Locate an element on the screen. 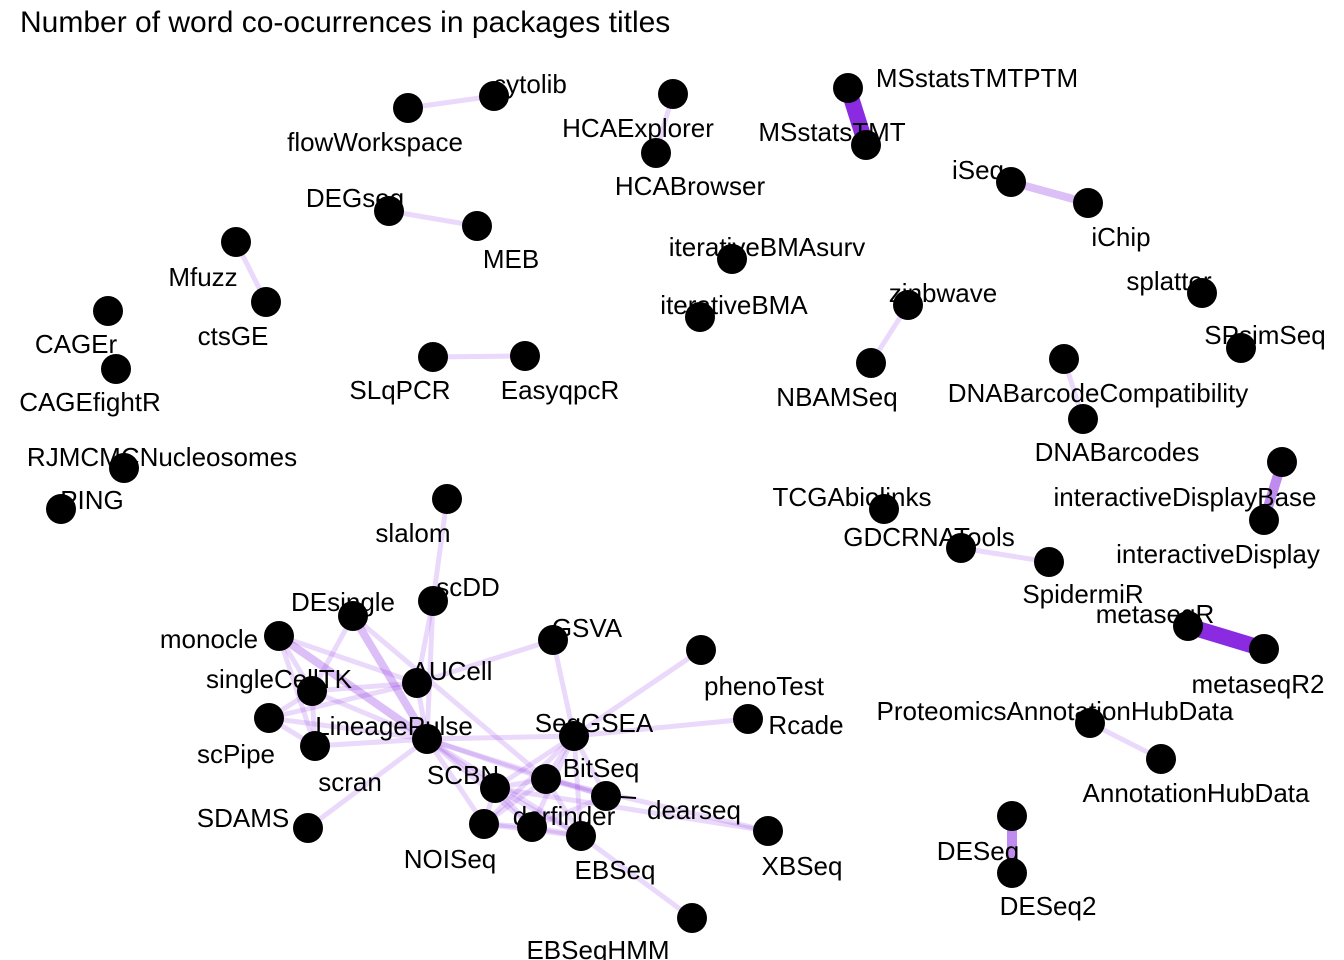 This screenshot has height=960, width=1344. node-iterative-bmasurv is located at coordinates (732, 259).